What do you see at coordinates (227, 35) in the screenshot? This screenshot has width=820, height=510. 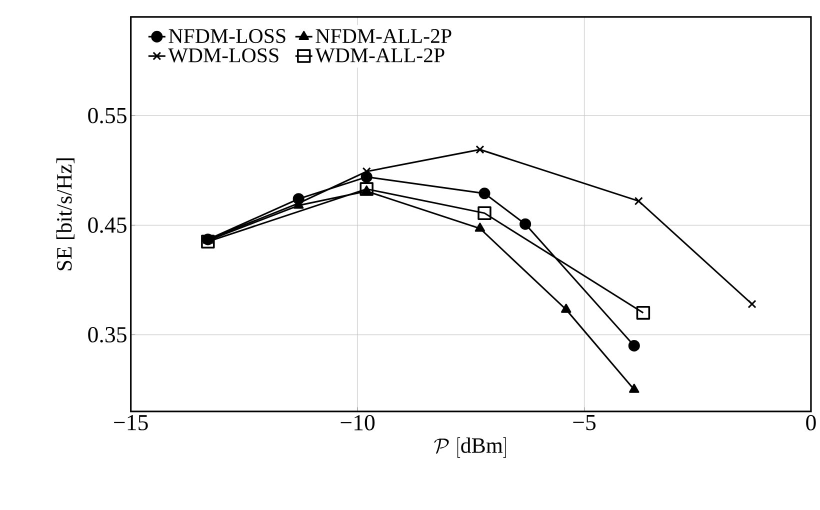 I see `legend-label: NFDM-LOSS` at bounding box center [227, 35].